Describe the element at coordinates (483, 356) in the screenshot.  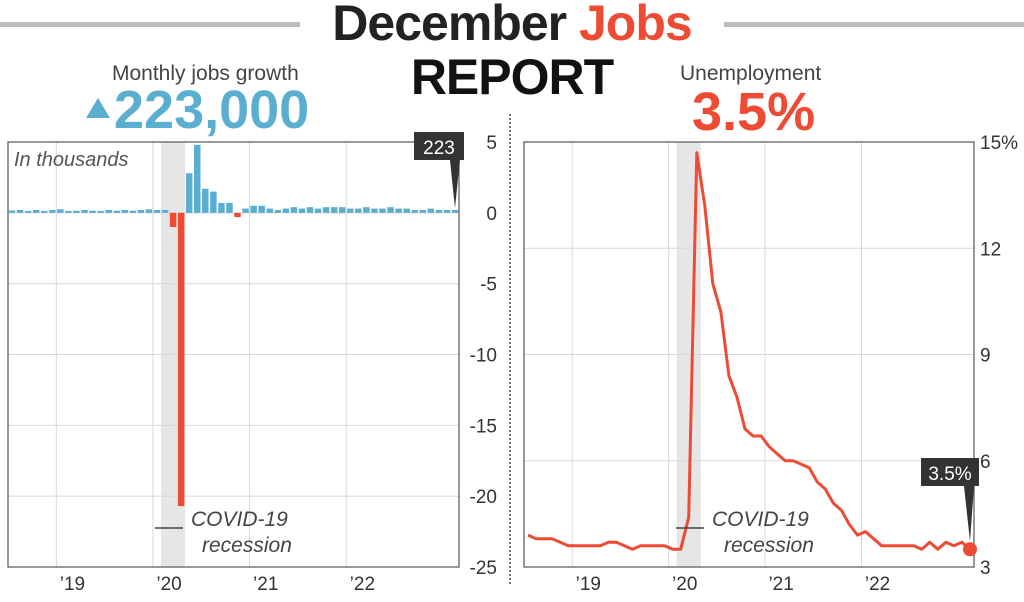
I see `y-tick-label: -10` at that location.